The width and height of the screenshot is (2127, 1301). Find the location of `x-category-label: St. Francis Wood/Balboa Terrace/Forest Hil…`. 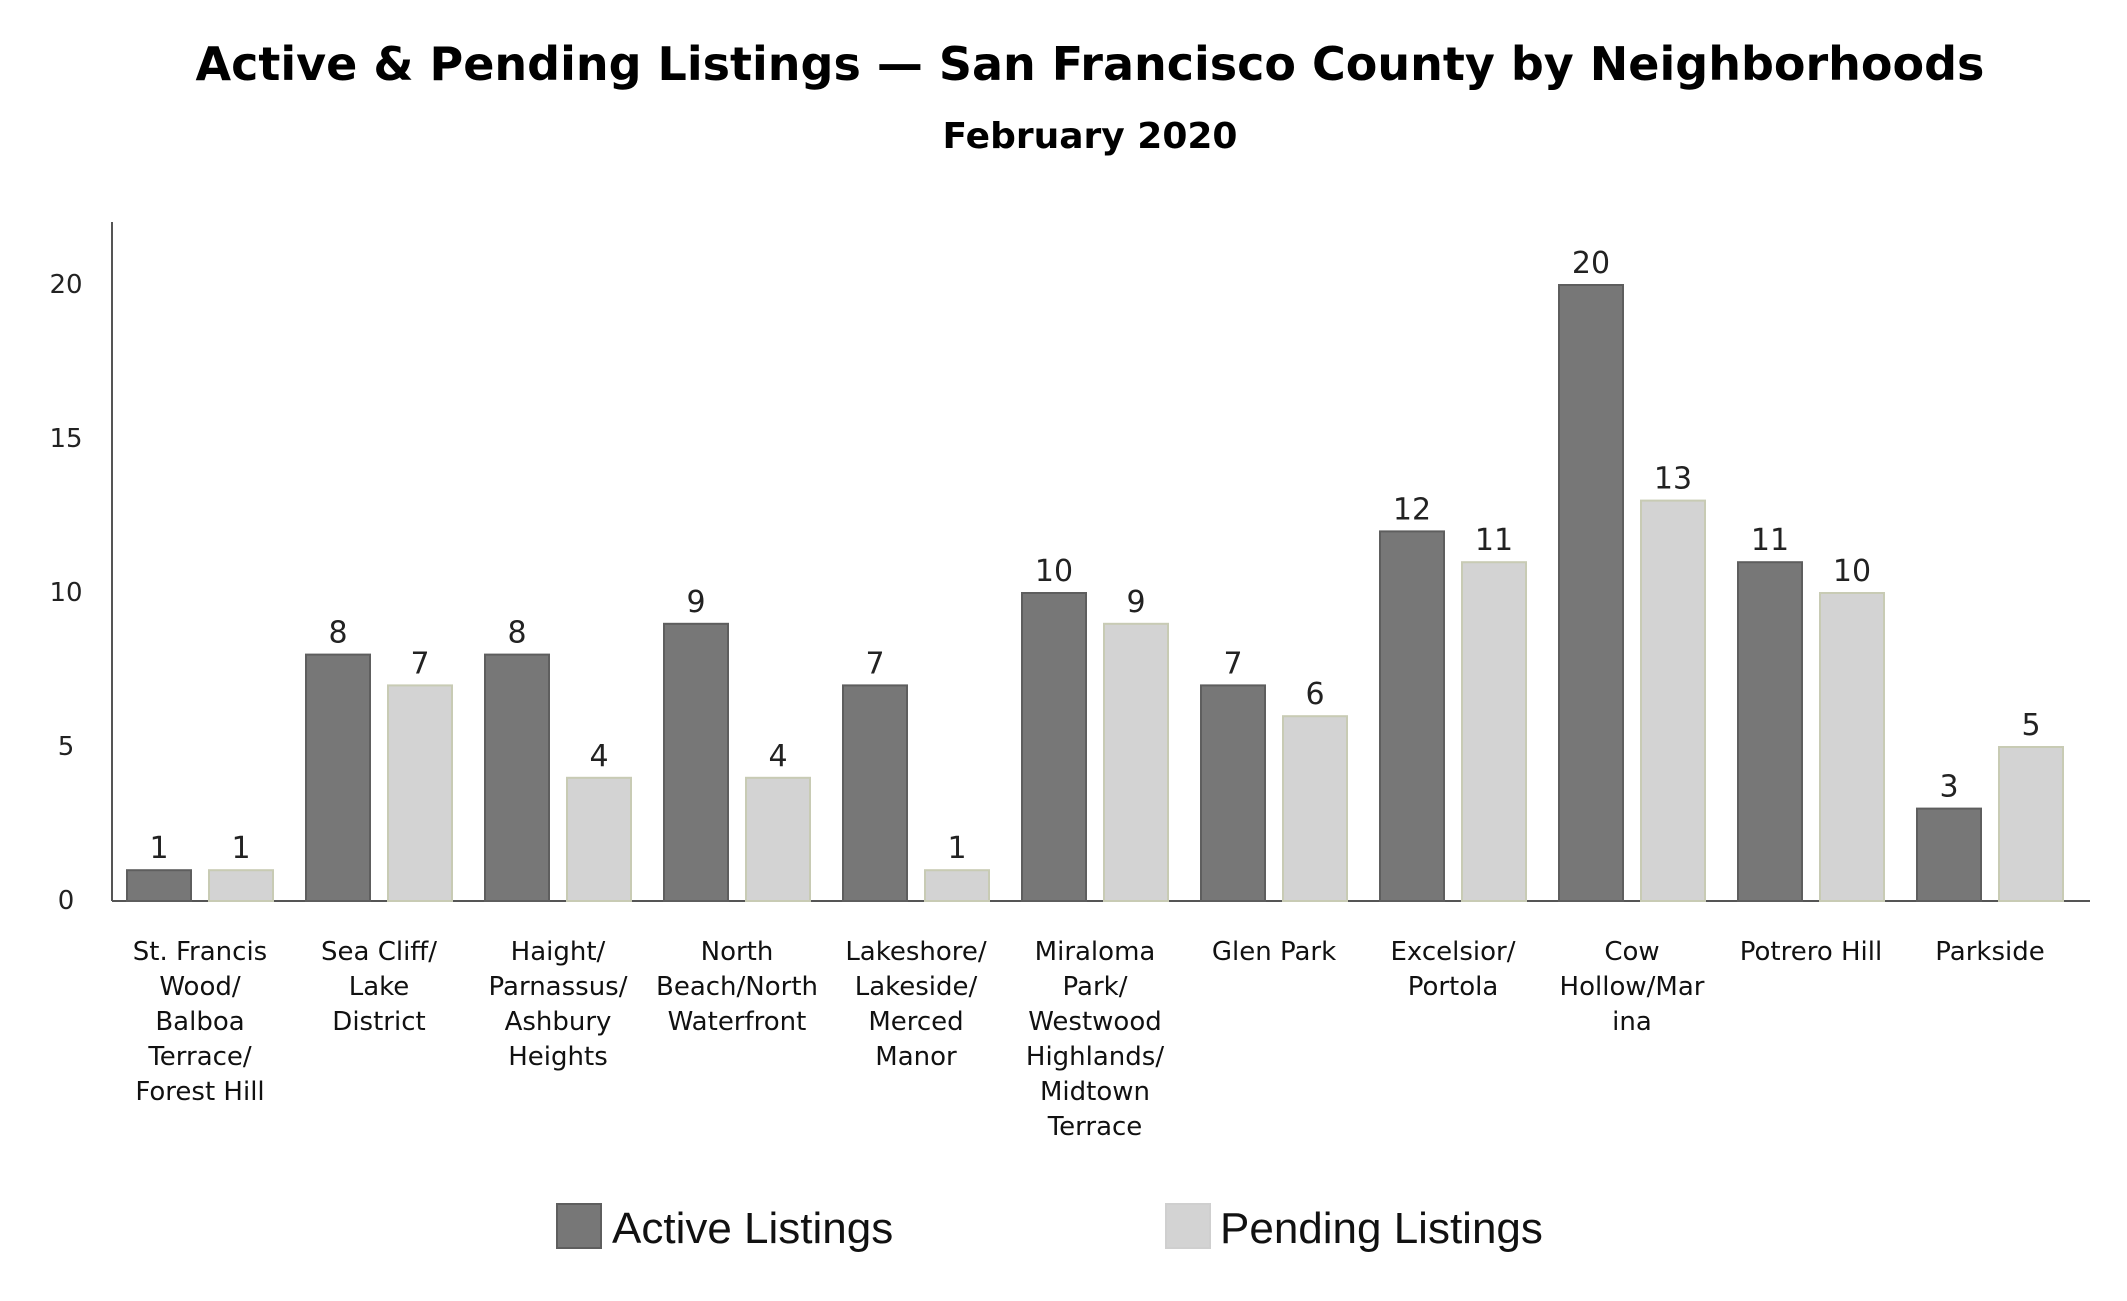

x-category-label: St. Francis Wood/Balboa Terrace/Forest Hil… is located at coordinates (200, 1022).